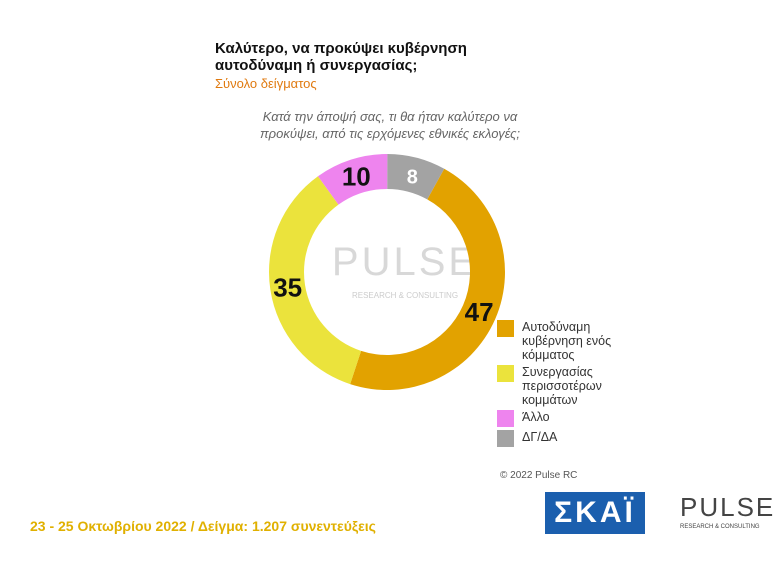 The width and height of the screenshot is (780, 561). What do you see at coordinates (479, 312) in the screenshot?
I see `value-label: 47` at bounding box center [479, 312].